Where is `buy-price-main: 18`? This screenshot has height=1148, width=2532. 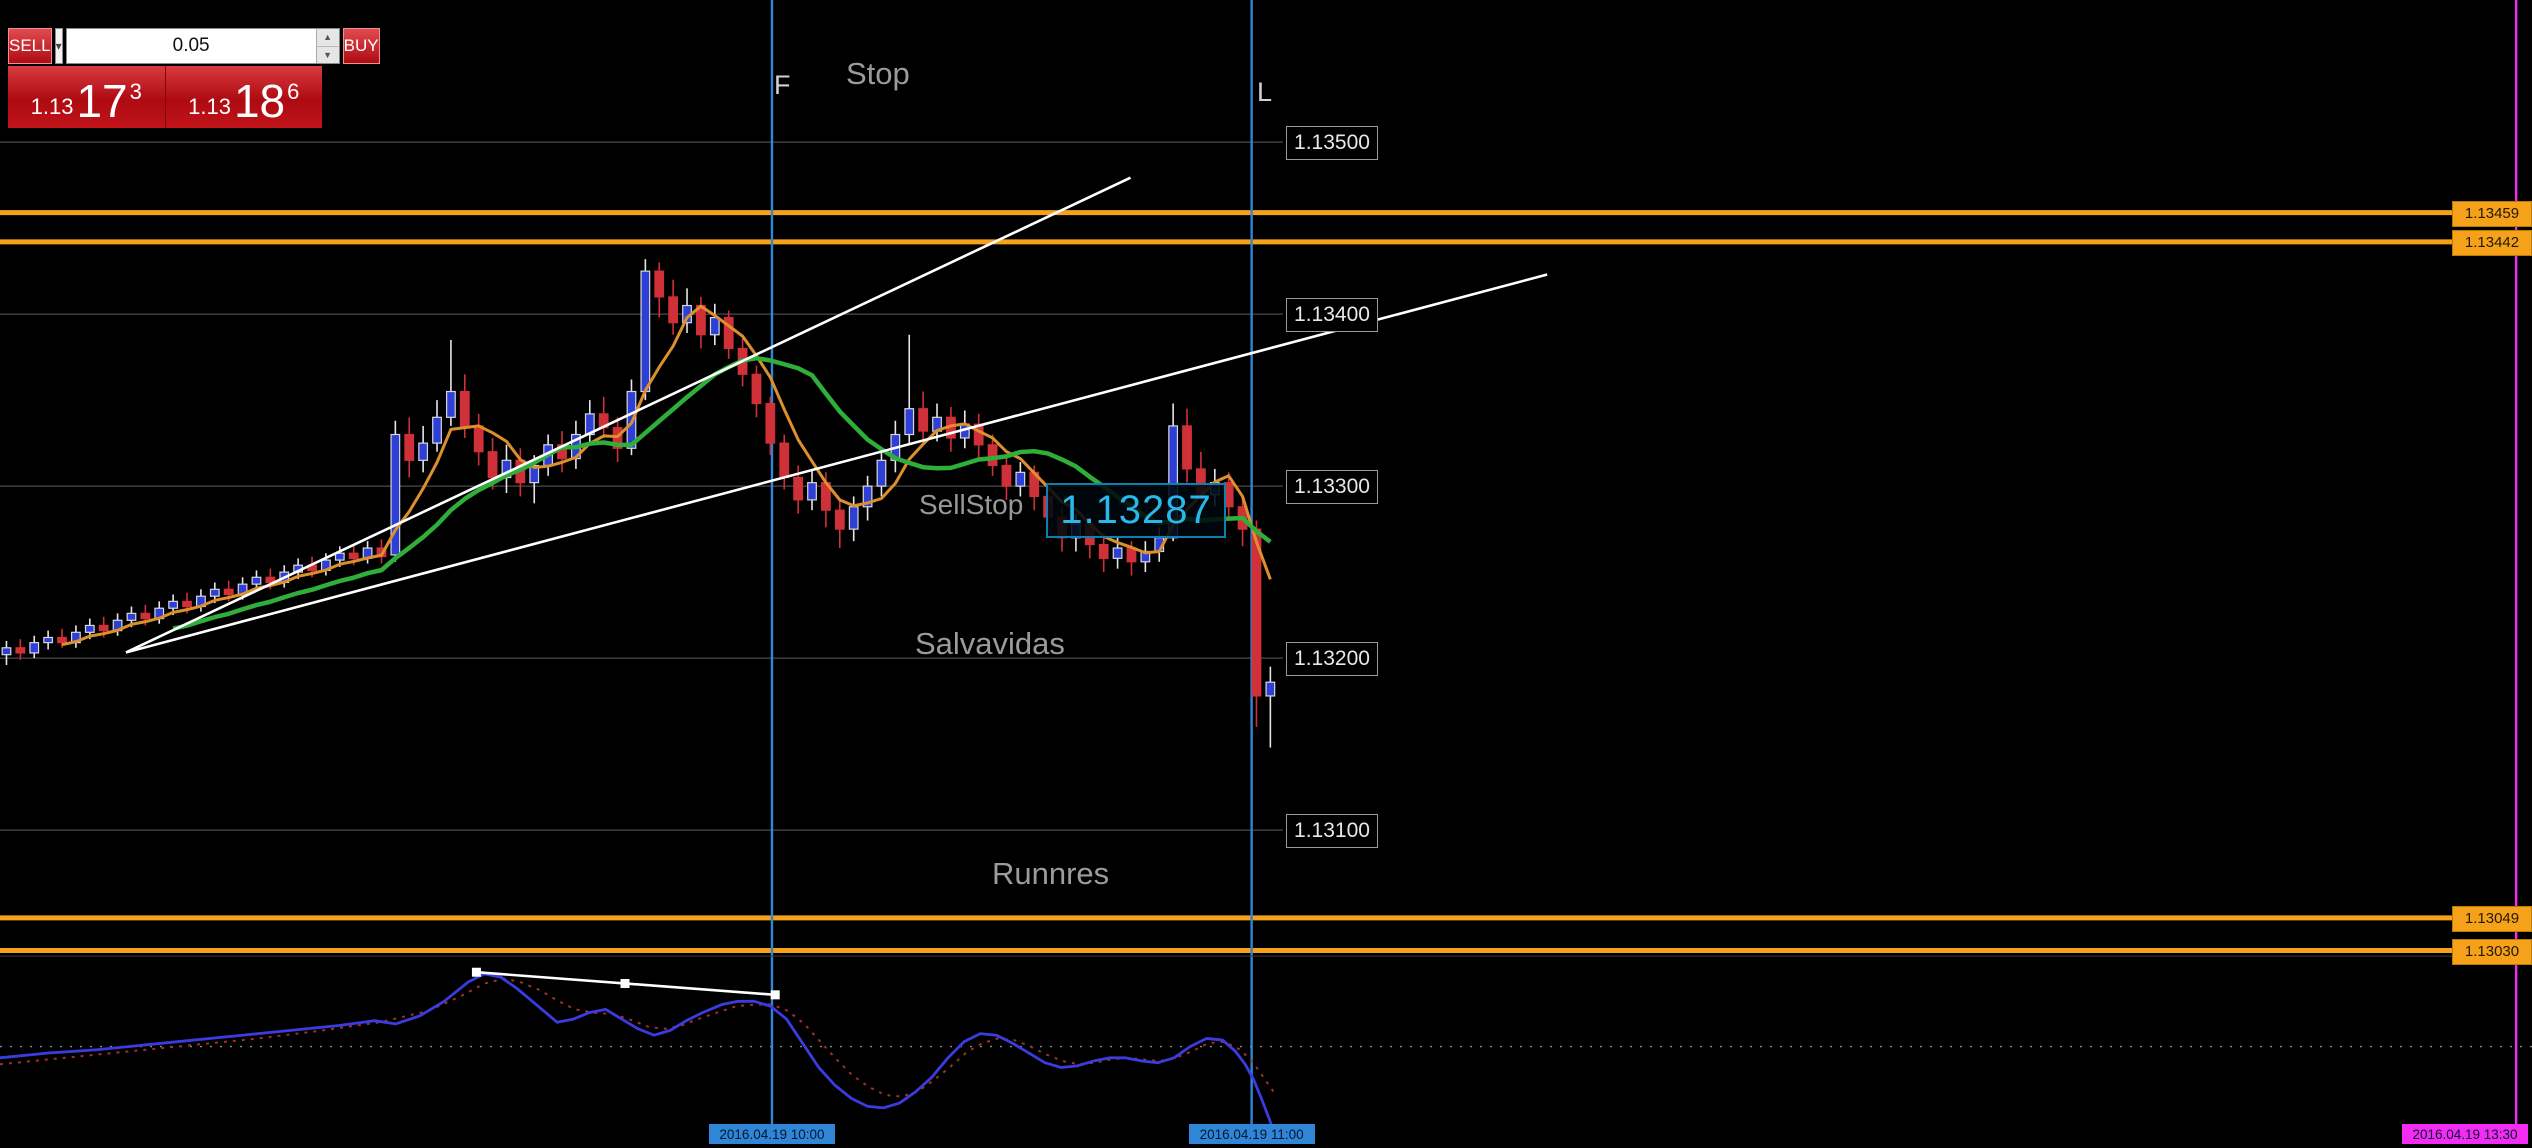 buy-price-main: 18 is located at coordinates (259, 101).